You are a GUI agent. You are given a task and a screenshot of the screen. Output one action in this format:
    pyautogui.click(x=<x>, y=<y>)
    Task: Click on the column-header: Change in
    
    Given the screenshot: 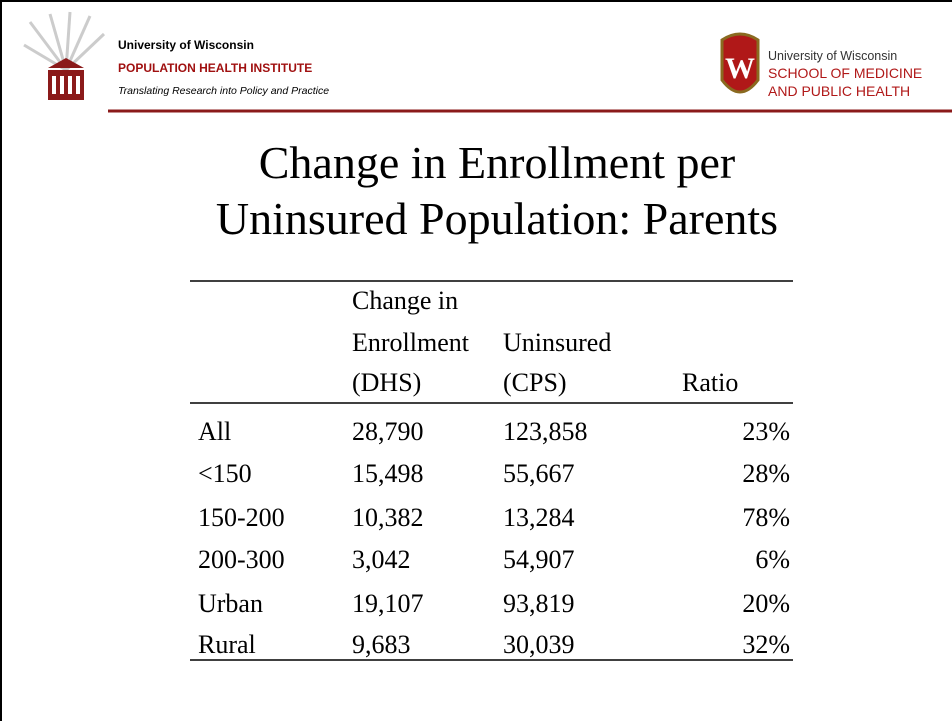 What is the action you would take?
    pyautogui.click(x=405, y=300)
    